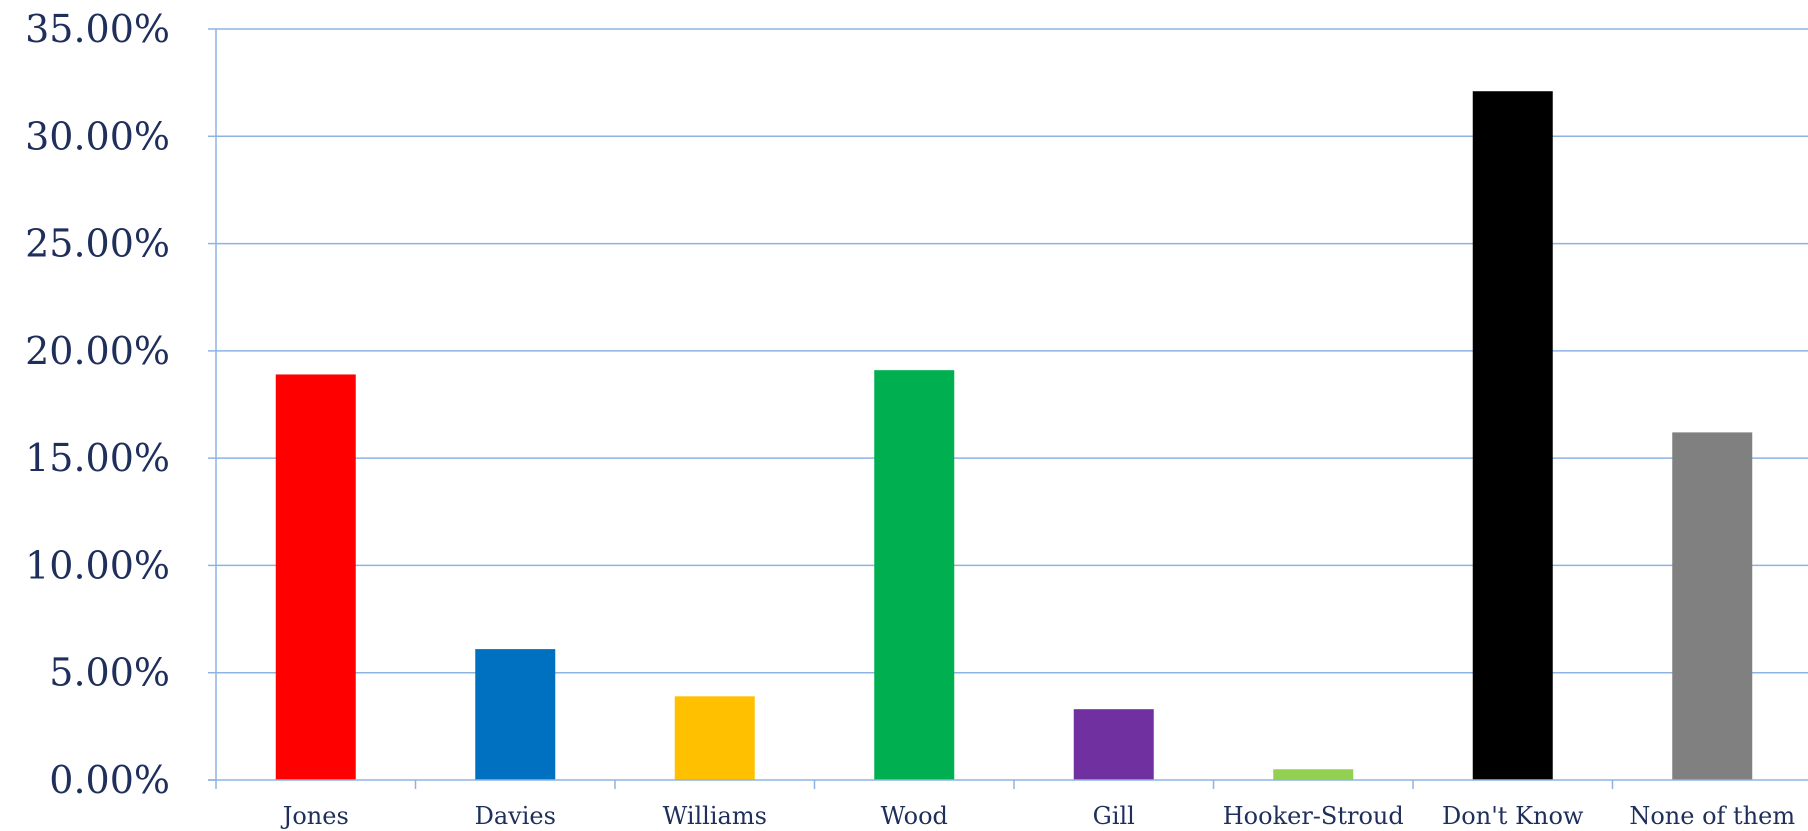 The height and width of the screenshot is (831, 1808). What do you see at coordinates (515, 714) in the screenshot?
I see `bar-davies` at bounding box center [515, 714].